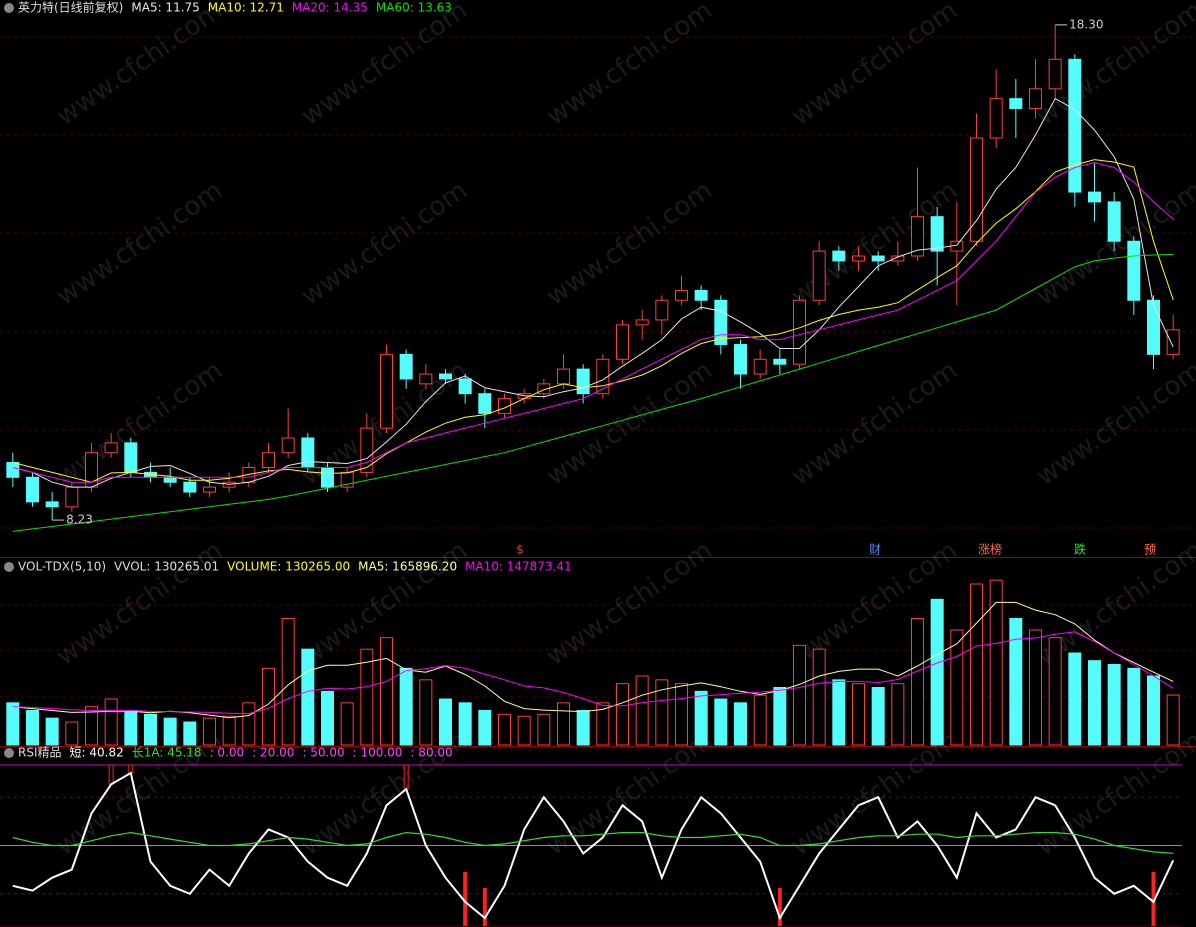 This screenshot has width=1196, height=927. What do you see at coordinates (414, 8) in the screenshot?
I see `header-text: MA60: 13.63` at bounding box center [414, 8].